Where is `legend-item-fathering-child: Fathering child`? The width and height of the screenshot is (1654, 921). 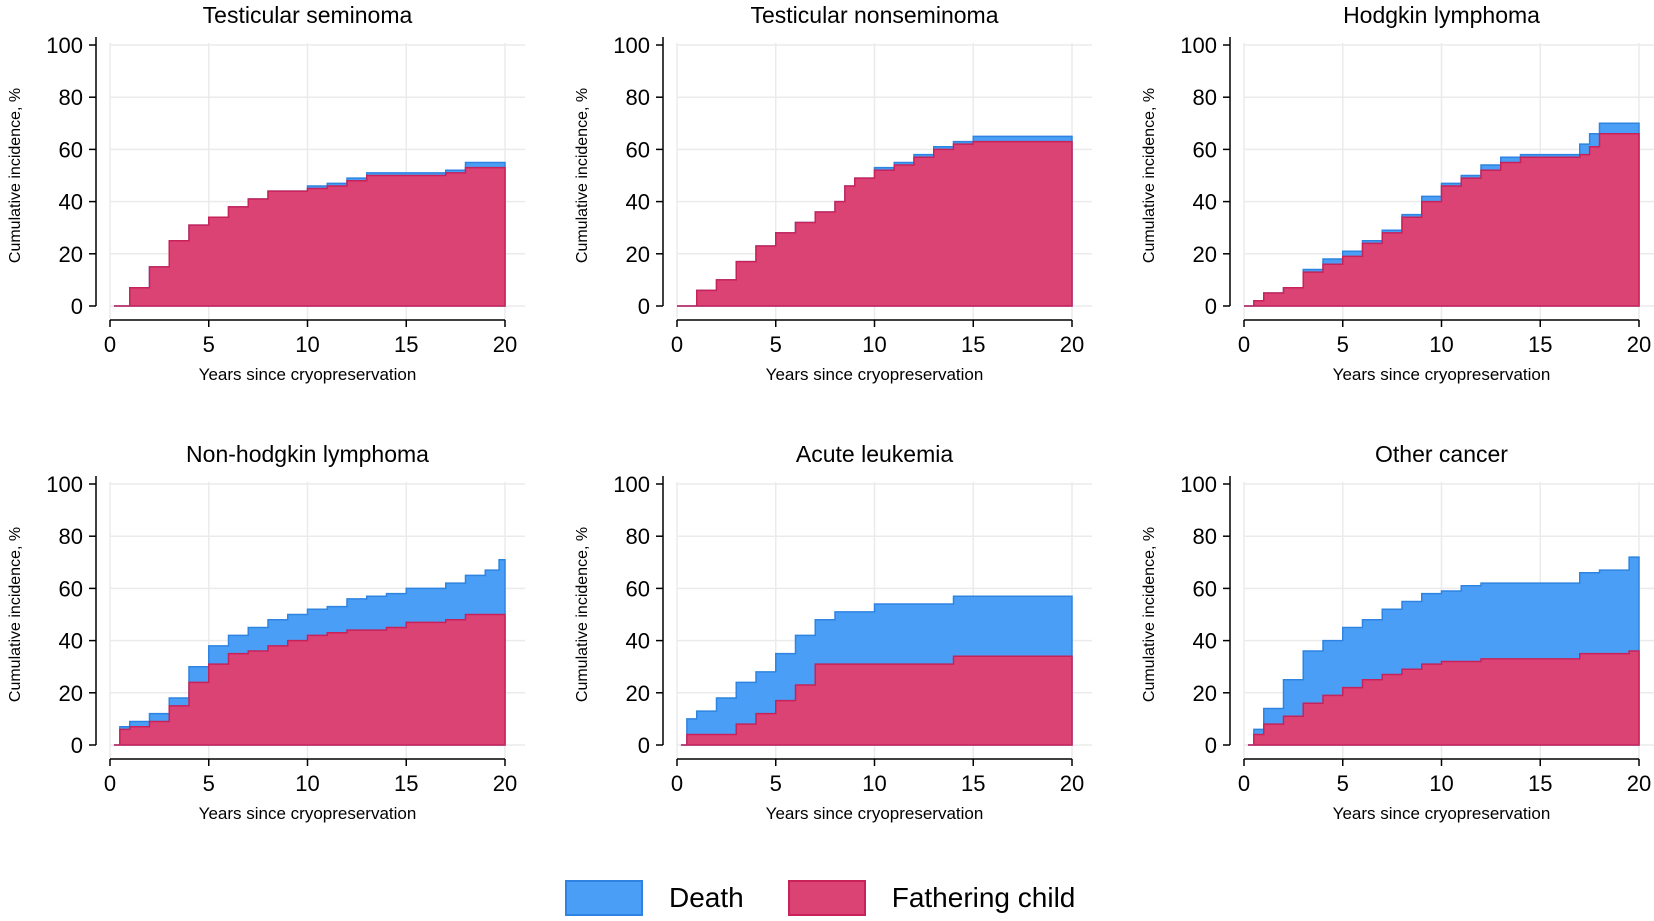 legend-item-fathering-child: Fathering child is located at coordinates (931, 898).